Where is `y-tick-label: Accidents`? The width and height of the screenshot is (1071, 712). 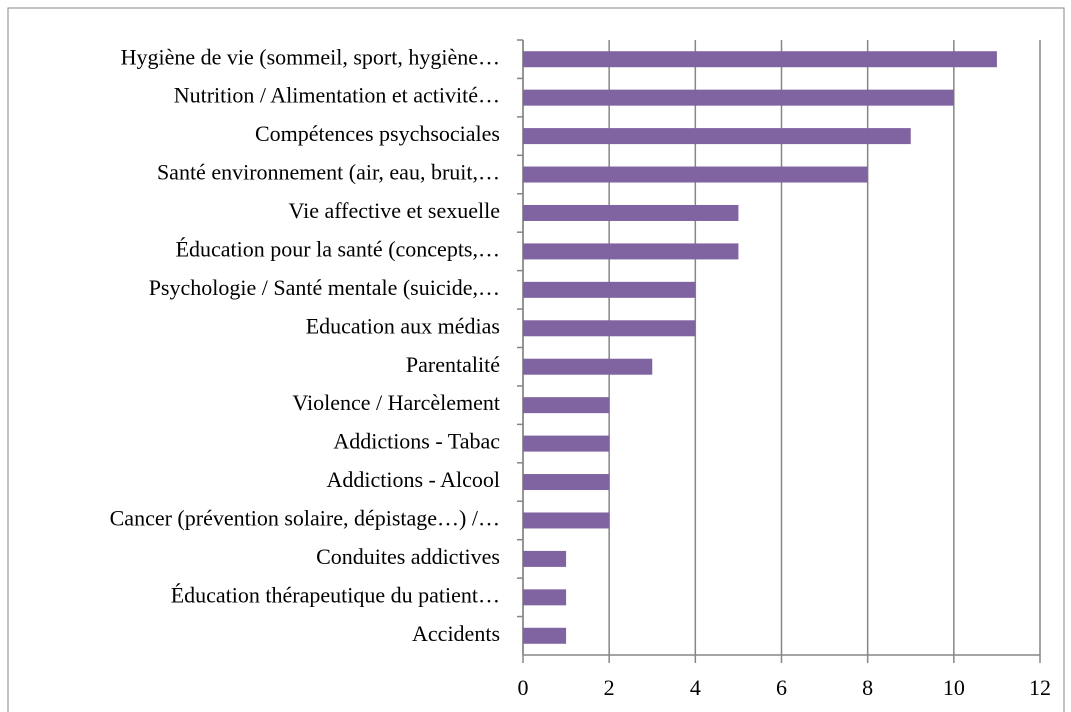 y-tick-label: Accidents is located at coordinates (456, 633).